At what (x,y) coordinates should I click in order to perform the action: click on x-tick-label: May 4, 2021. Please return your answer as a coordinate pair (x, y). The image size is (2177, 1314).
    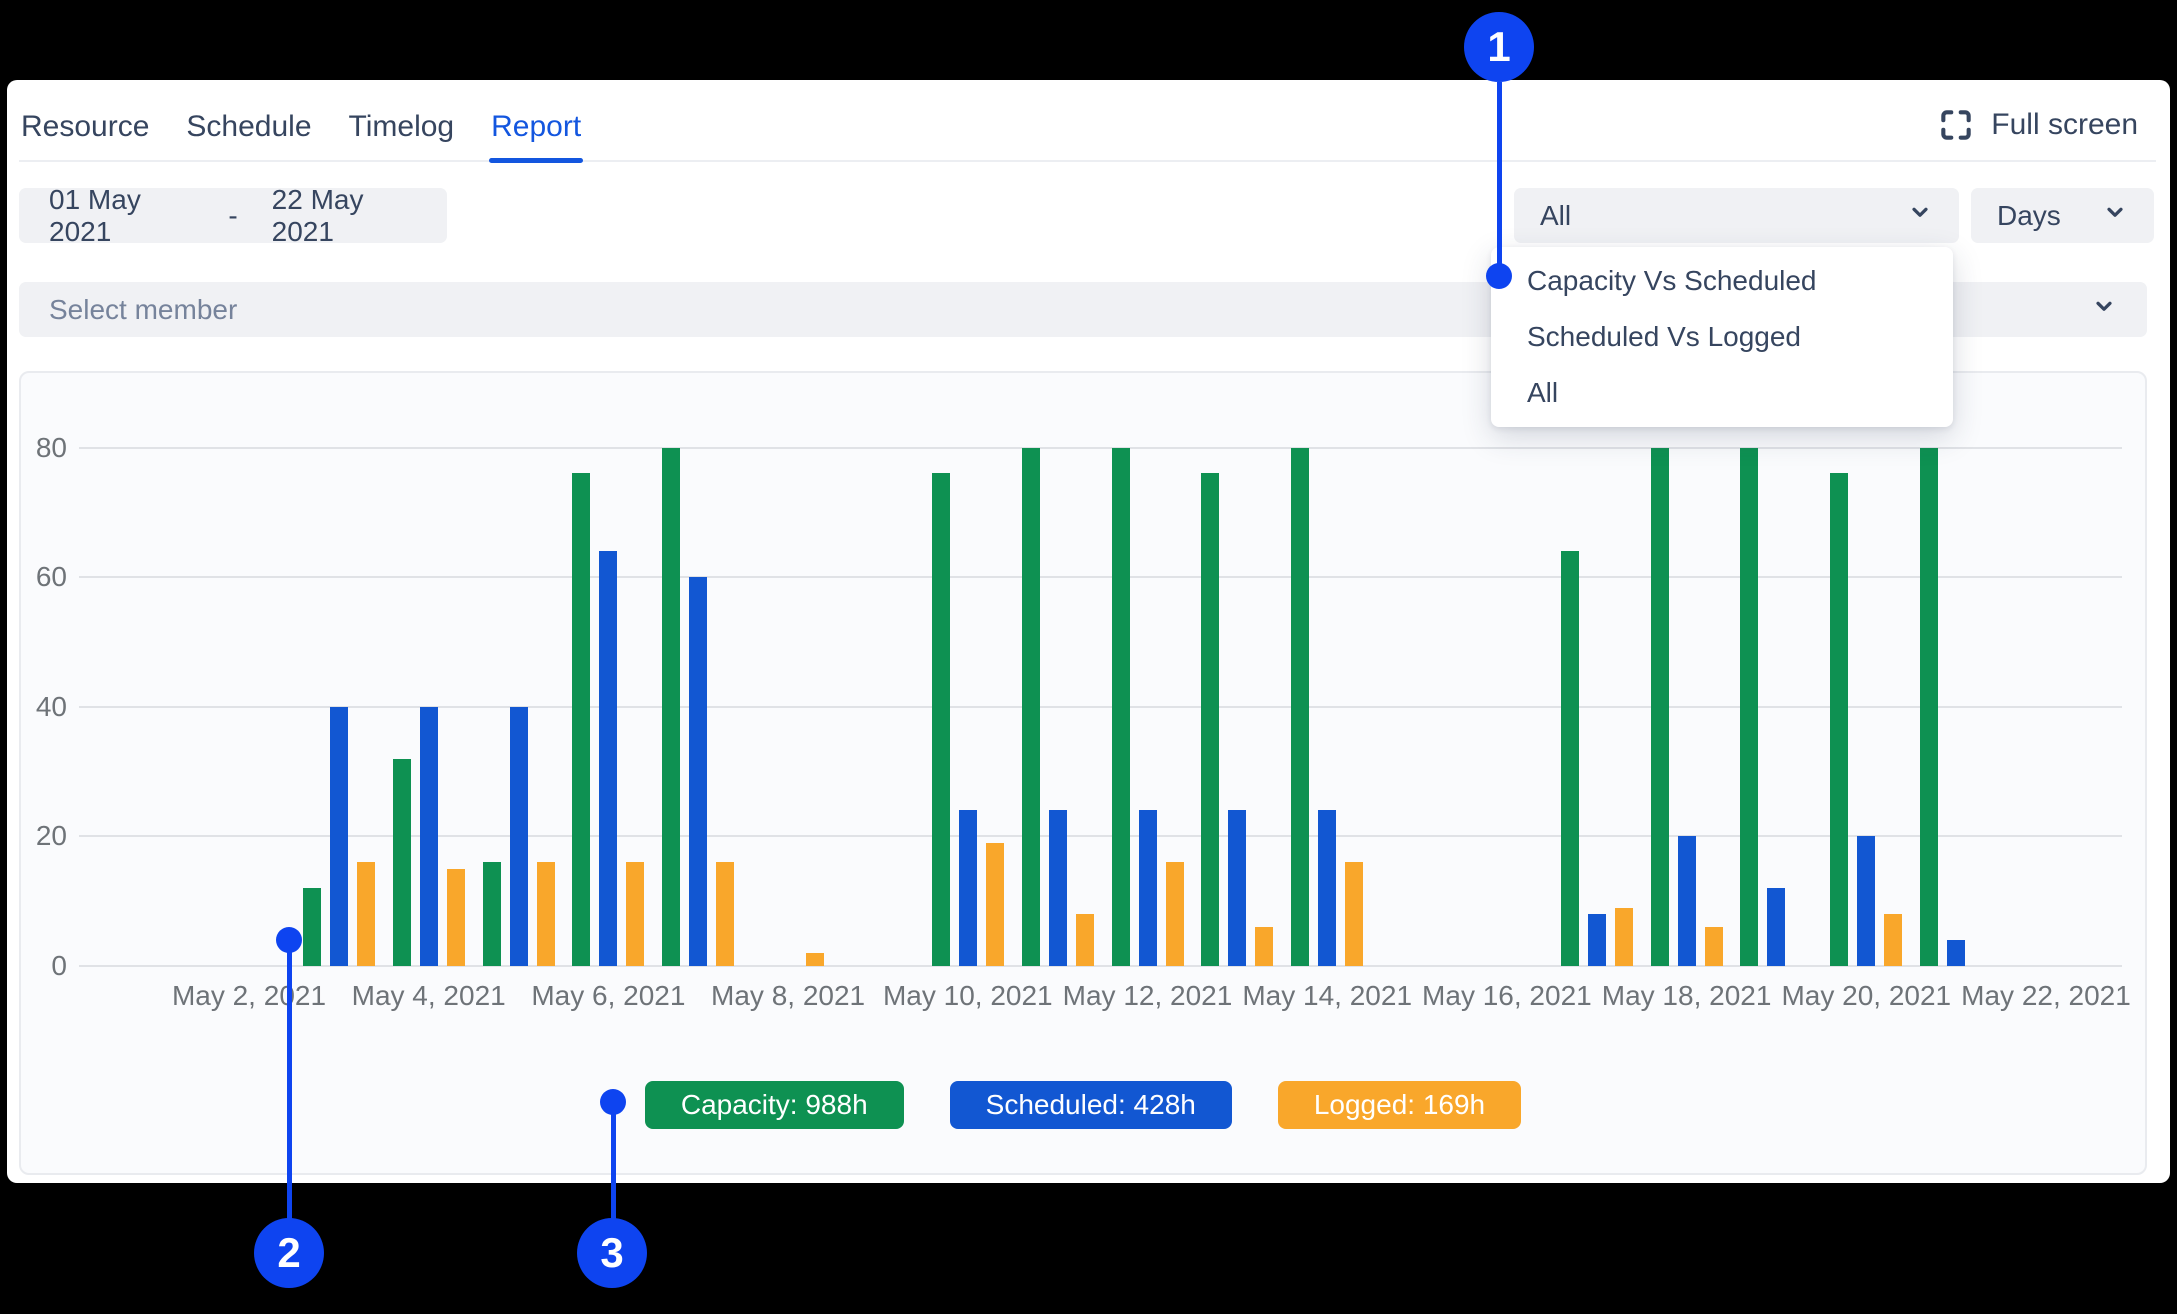
    Looking at the image, I should click on (428, 995).